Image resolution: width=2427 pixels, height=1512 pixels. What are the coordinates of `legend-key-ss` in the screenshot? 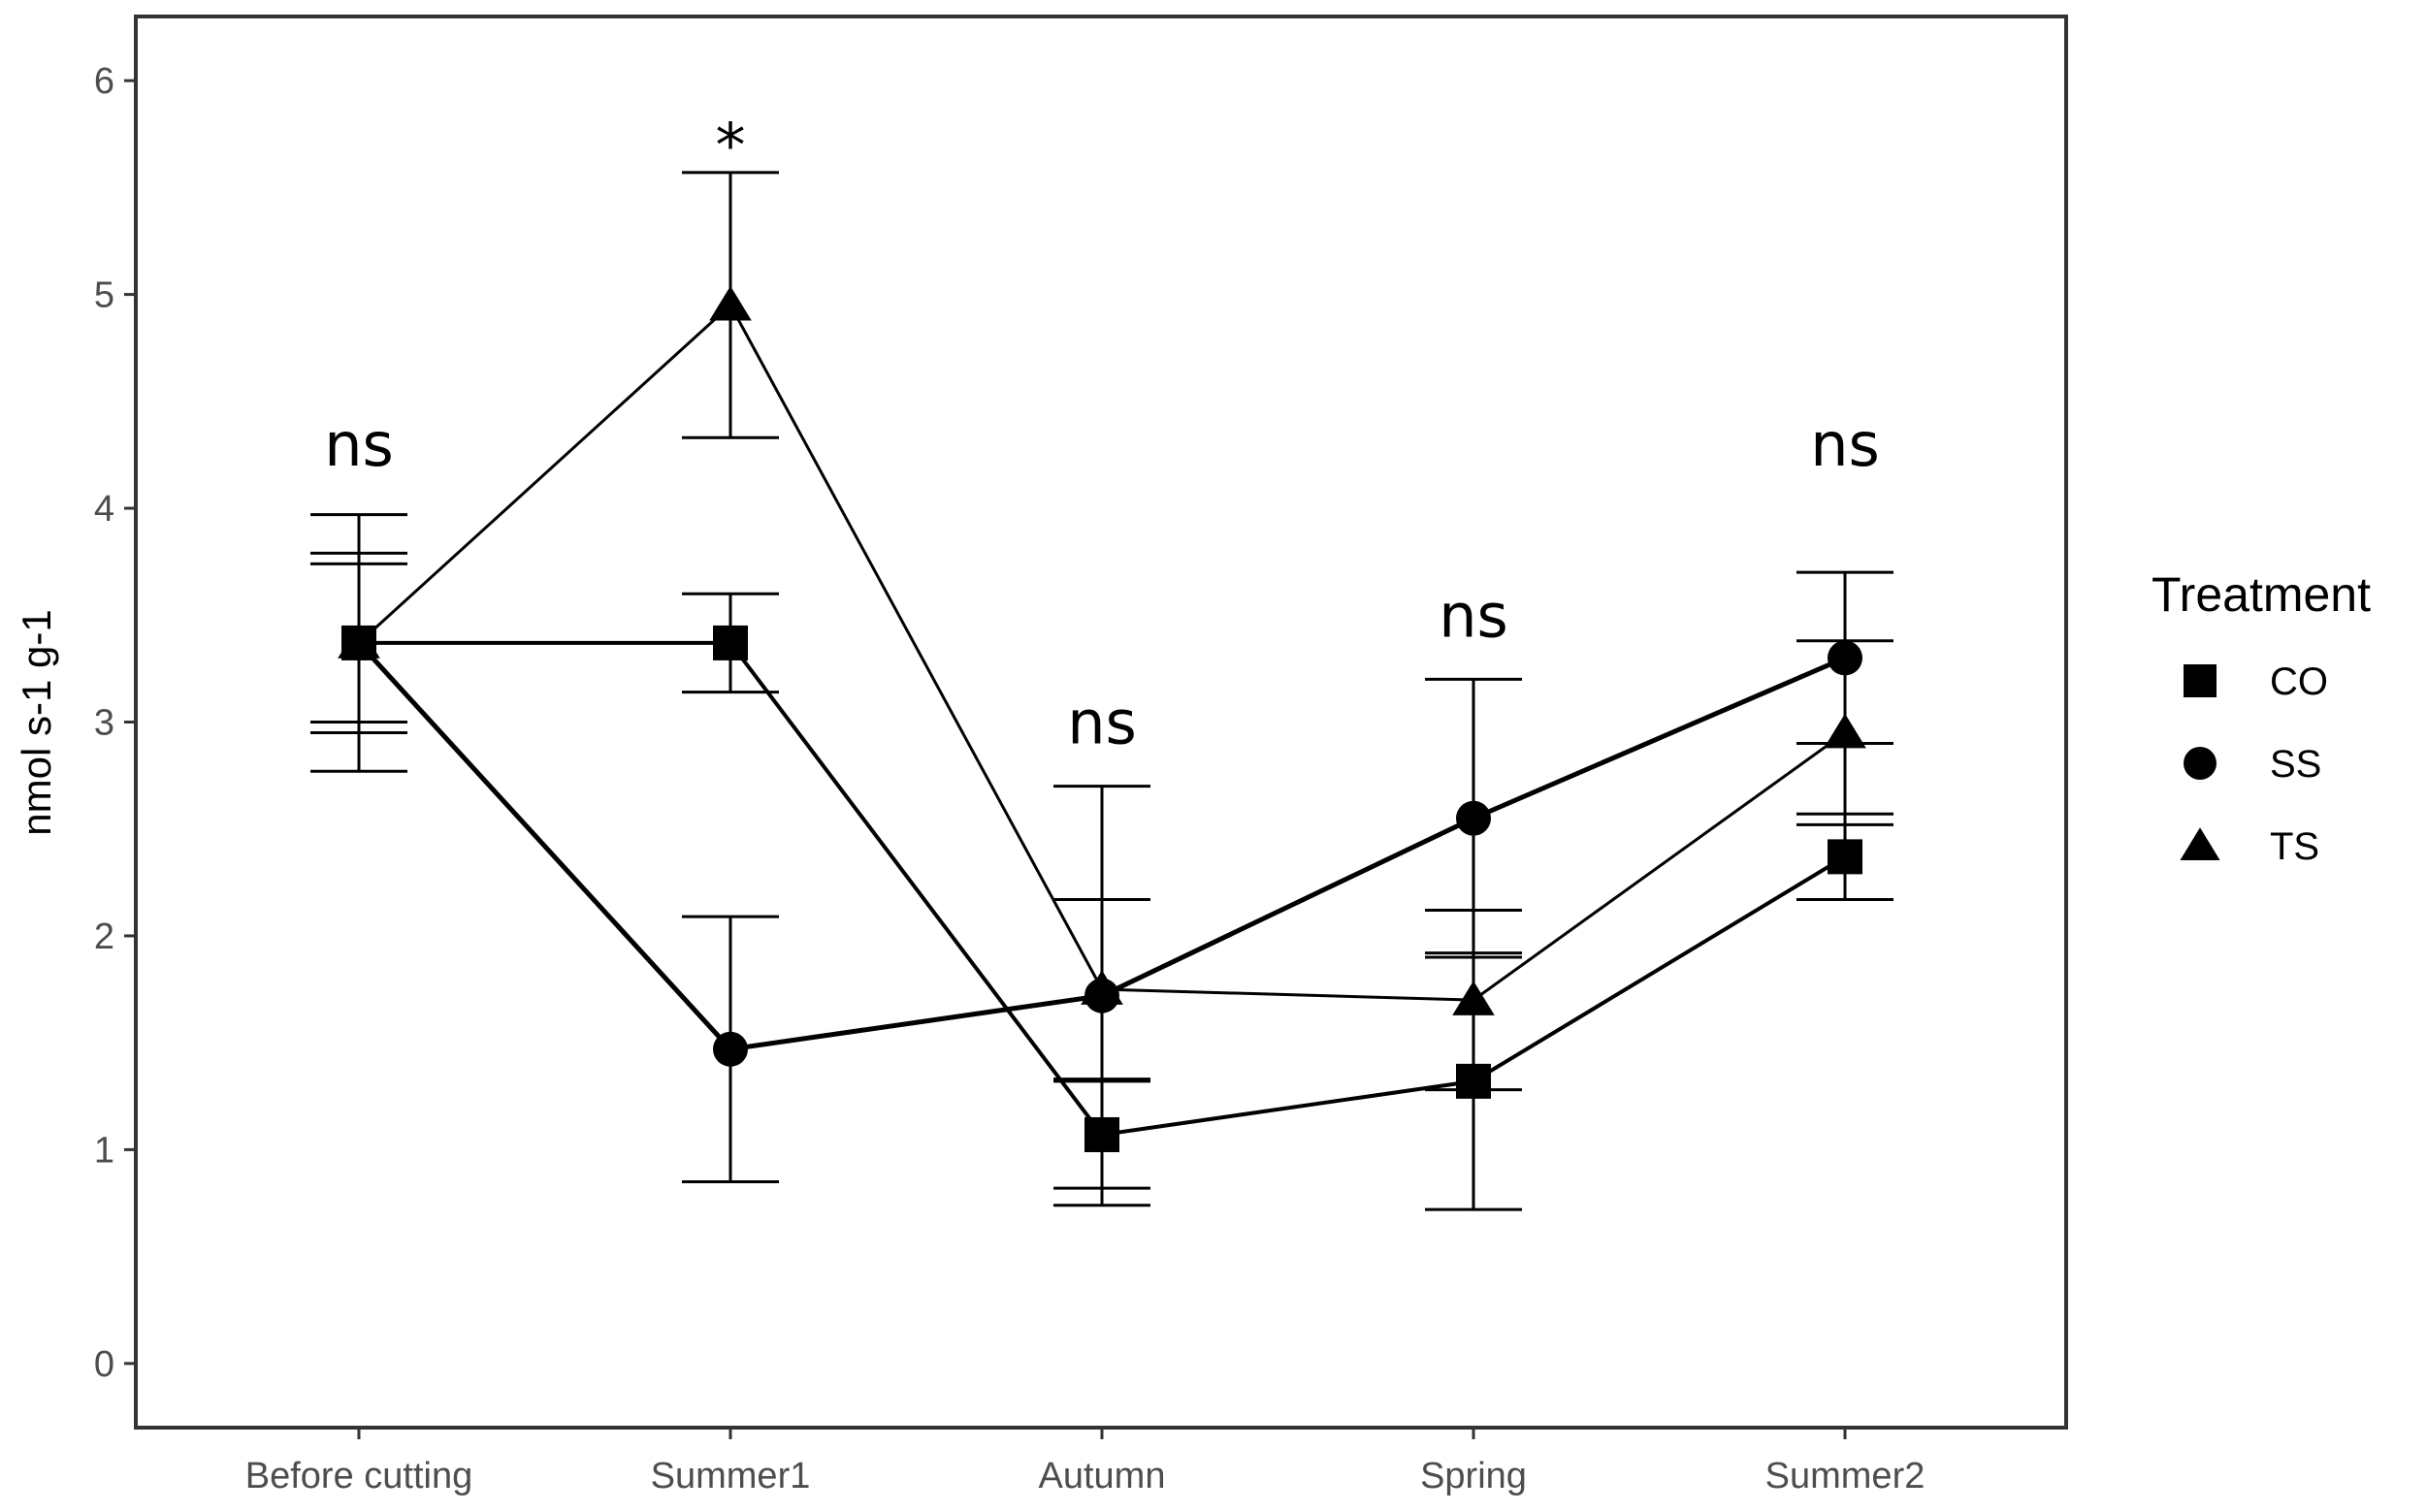 It's located at (2200, 763).